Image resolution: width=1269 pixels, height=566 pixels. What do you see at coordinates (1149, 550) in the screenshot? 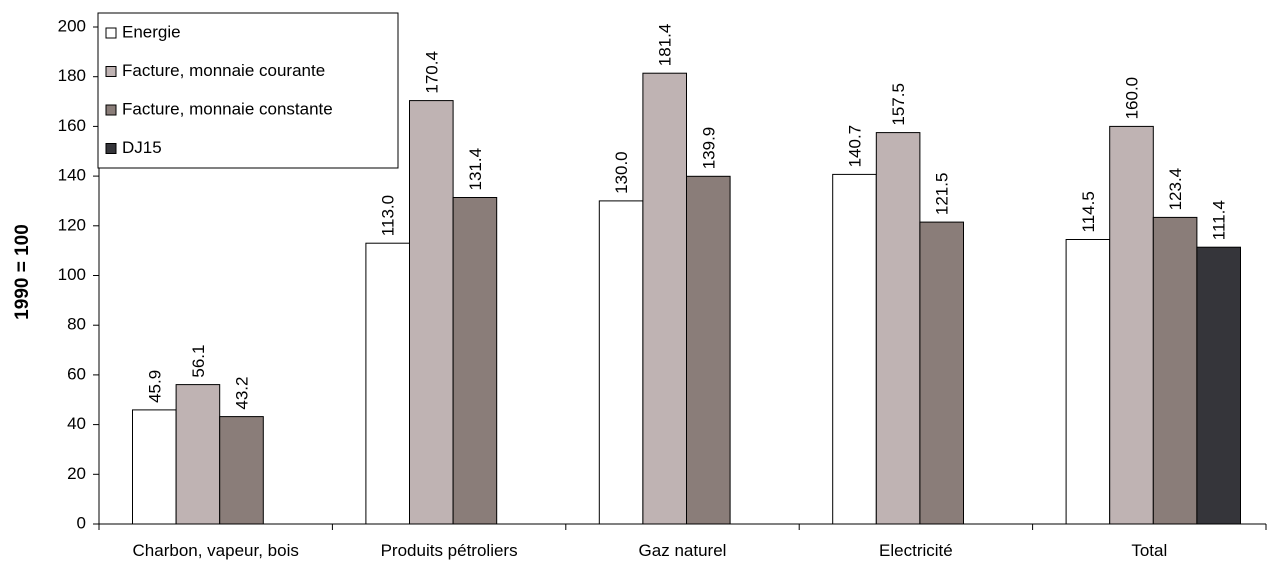
I see `x-tick-label-4: Total` at bounding box center [1149, 550].